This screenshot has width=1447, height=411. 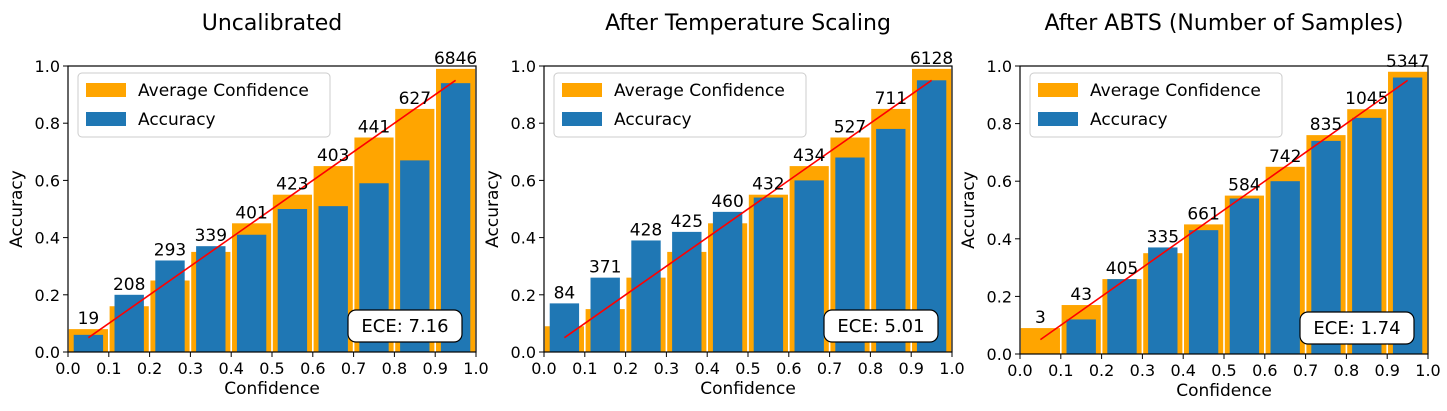 I want to click on bin-count-label: 460, so click(x=727, y=202).